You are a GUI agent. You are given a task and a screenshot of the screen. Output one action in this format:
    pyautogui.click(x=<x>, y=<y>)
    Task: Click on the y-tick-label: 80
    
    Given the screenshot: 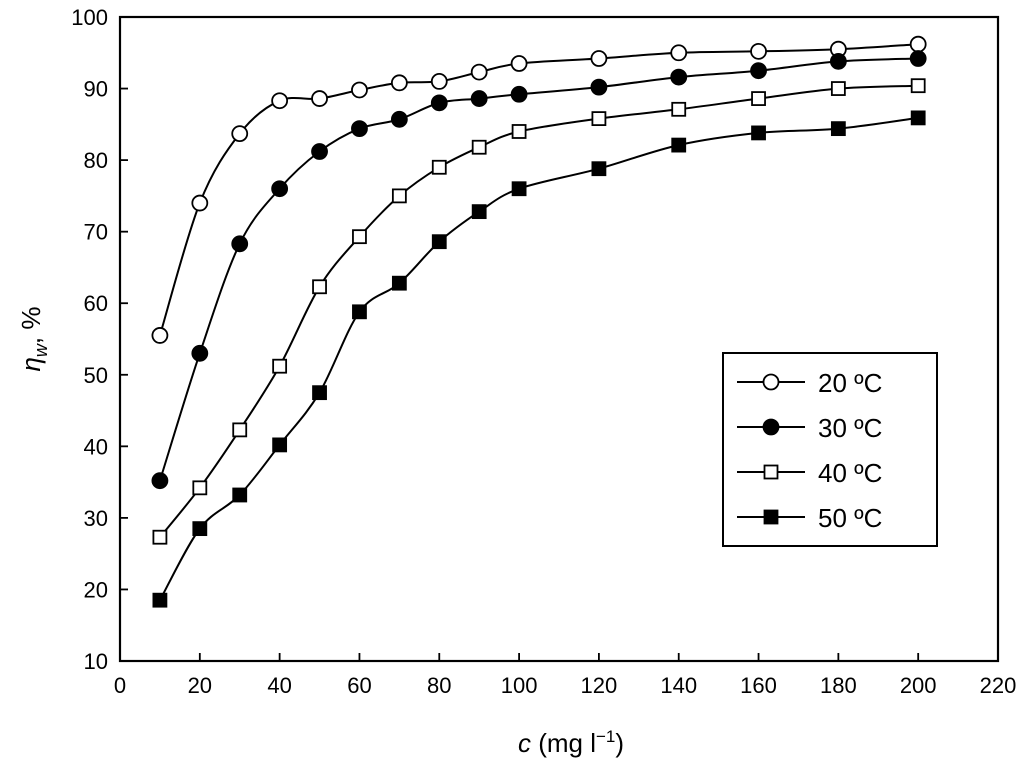 What is the action you would take?
    pyautogui.click(x=96, y=160)
    